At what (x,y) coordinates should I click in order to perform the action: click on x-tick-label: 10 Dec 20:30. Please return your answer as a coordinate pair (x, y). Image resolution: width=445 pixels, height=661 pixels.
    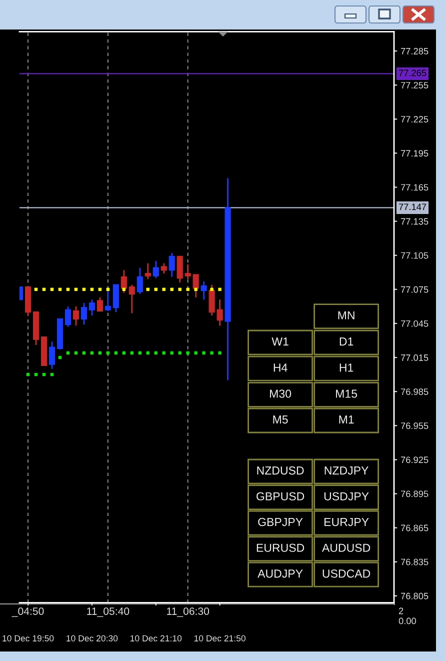
    Looking at the image, I should click on (92, 638).